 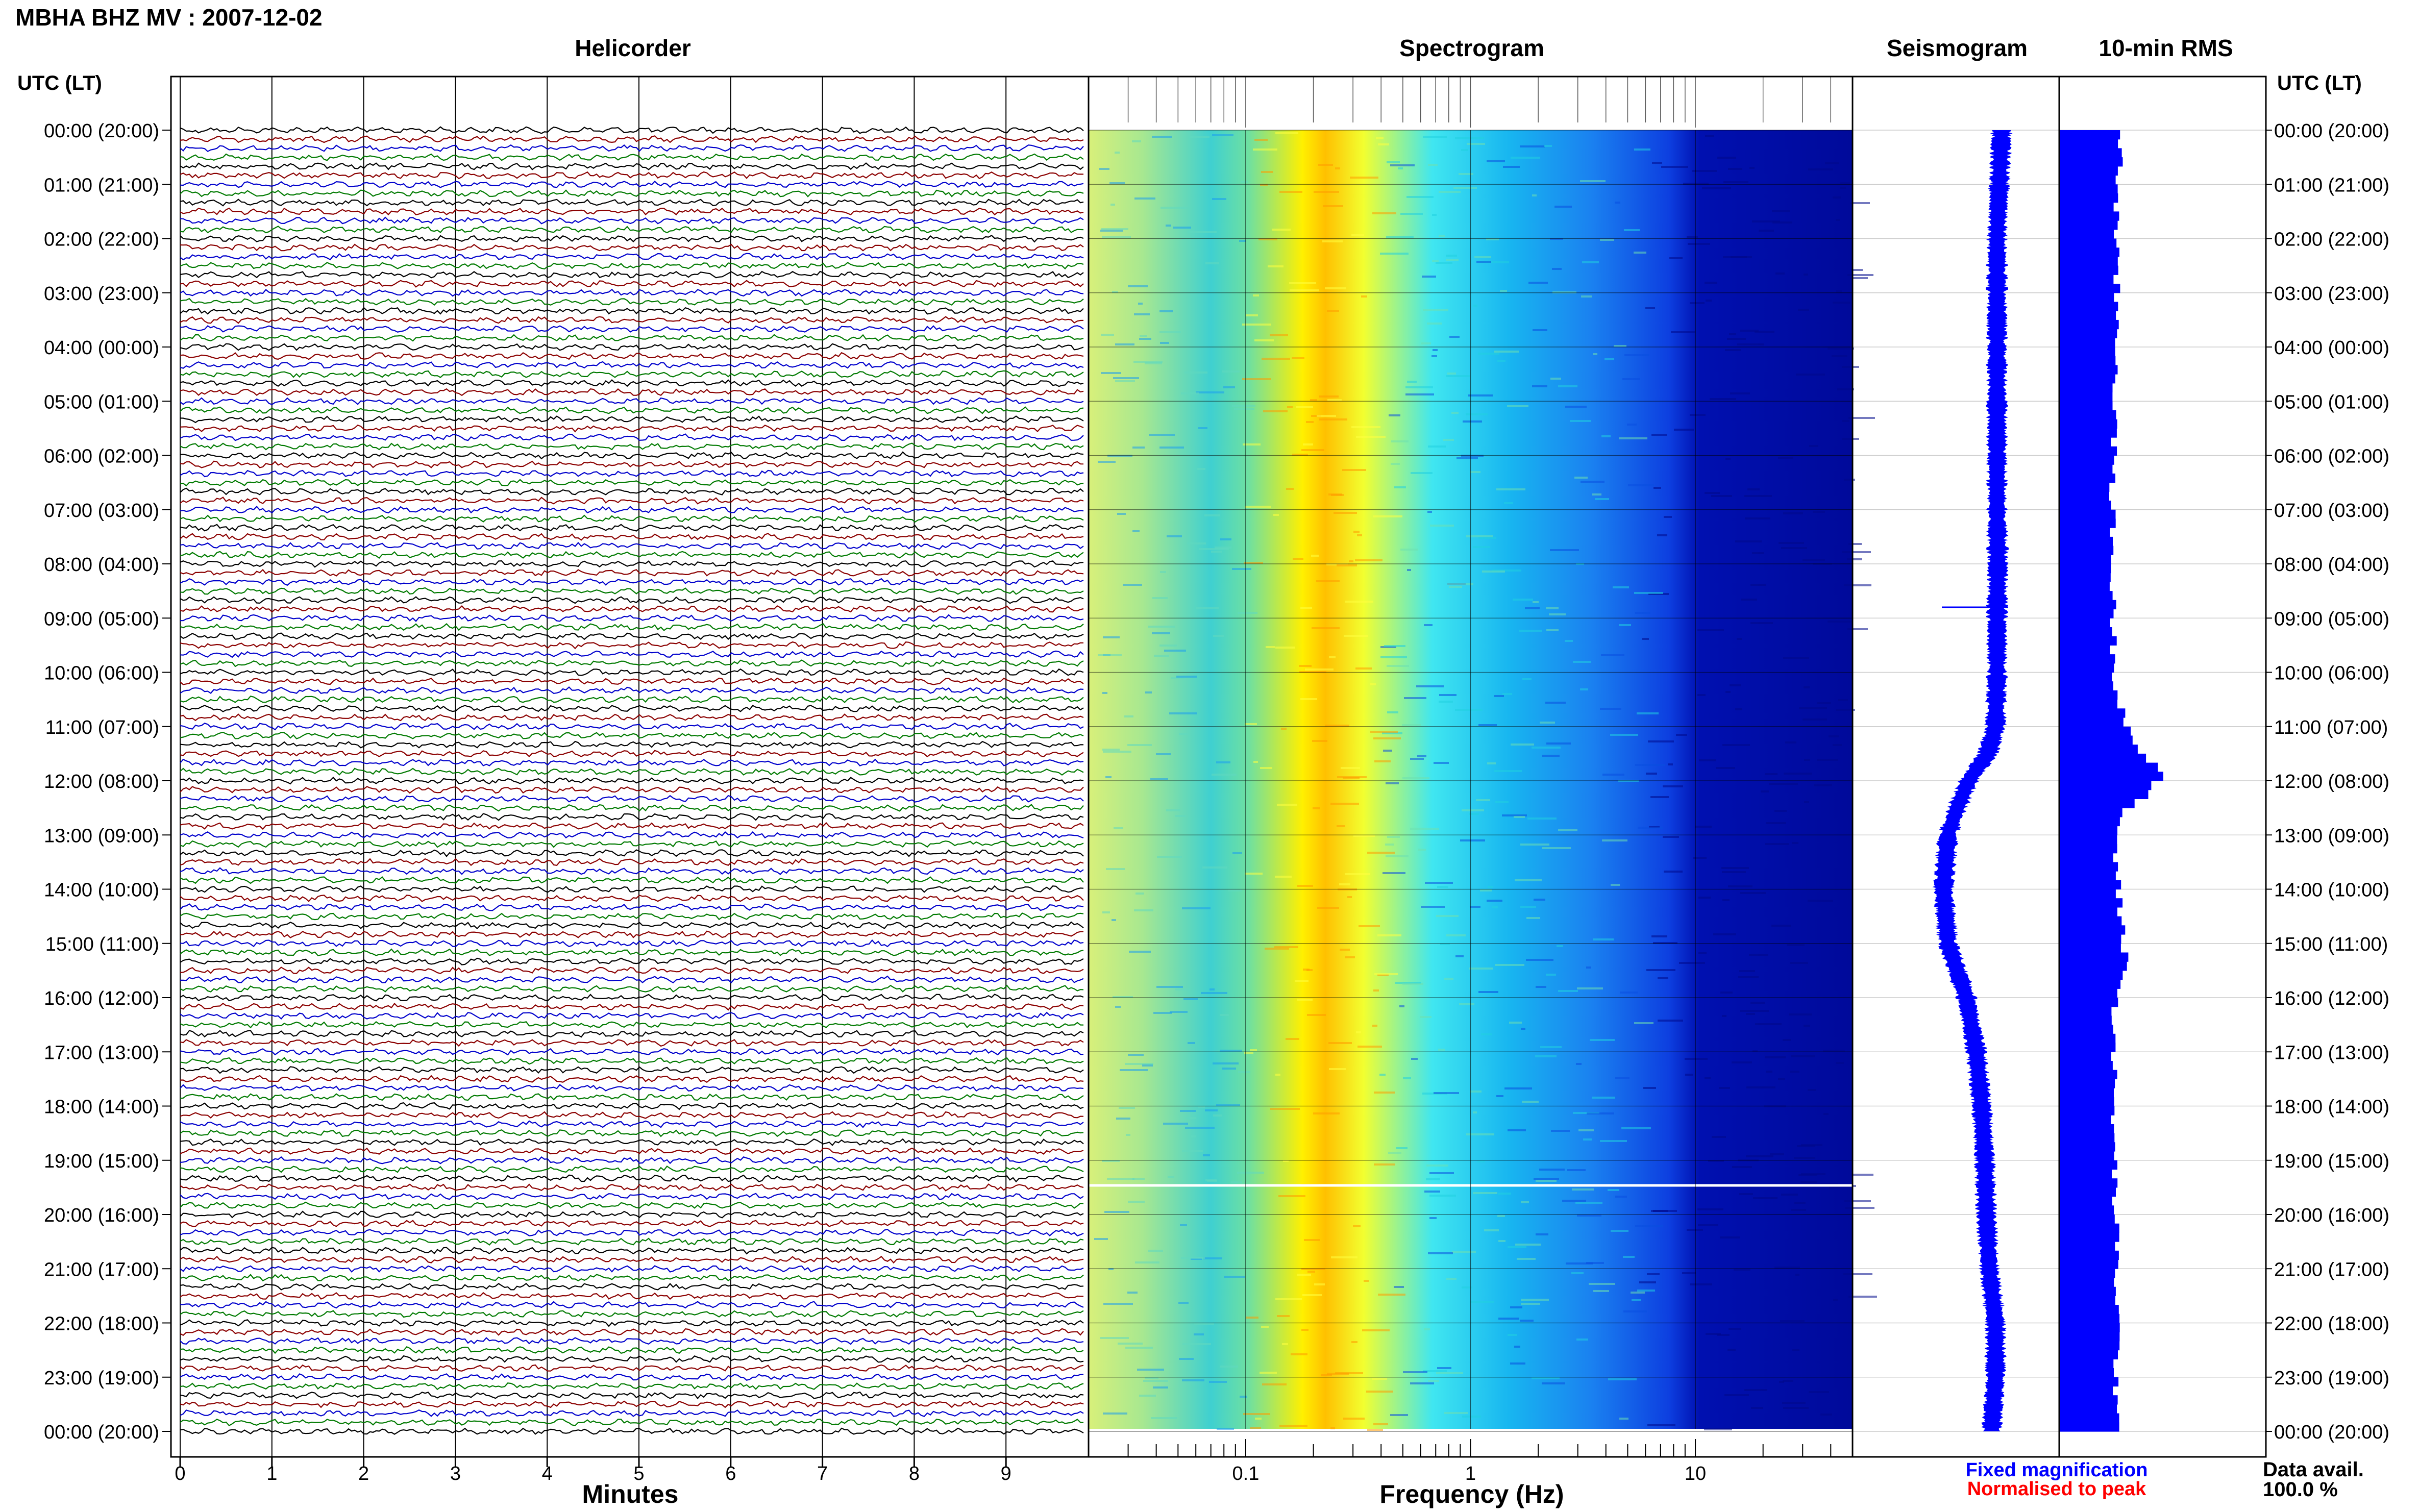 What do you see at coordinates (2319, 83) in the screenshot?
I see `utc-lt-label-right: UTC (LT)` at bounding box center [2319, 83].